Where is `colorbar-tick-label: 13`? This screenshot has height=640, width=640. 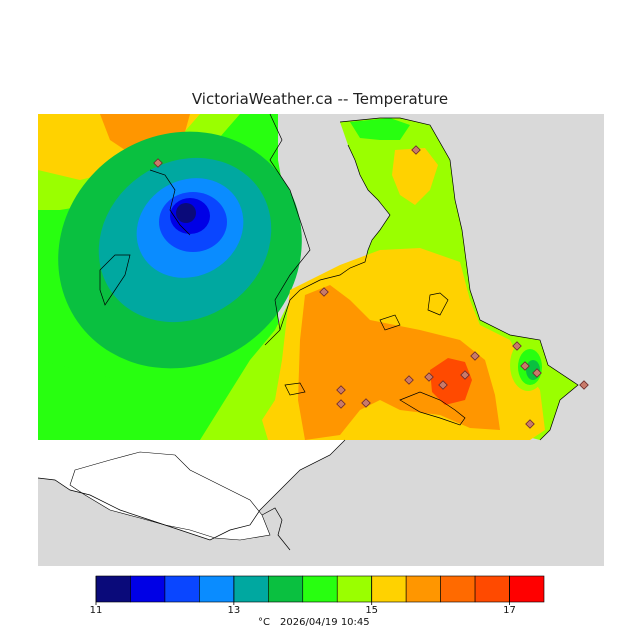 colorbar-tick-label: 13 is located at coordinates (233, 610).